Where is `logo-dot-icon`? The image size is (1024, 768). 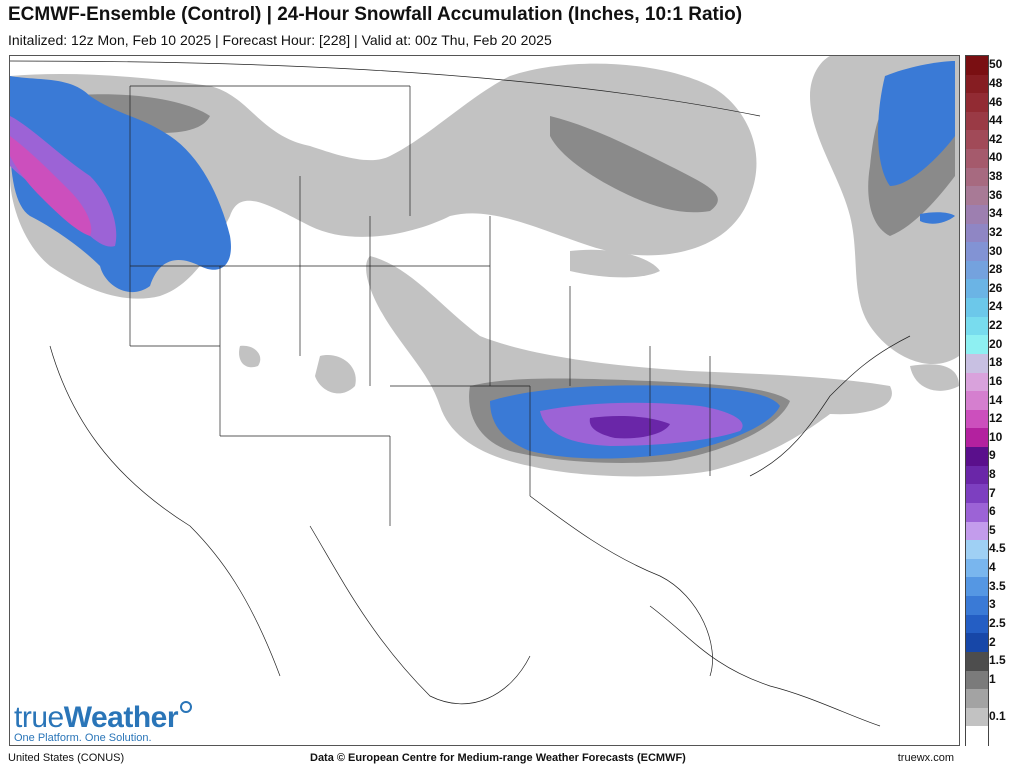 logo-dot-icon is located at coordinates (186, 707).